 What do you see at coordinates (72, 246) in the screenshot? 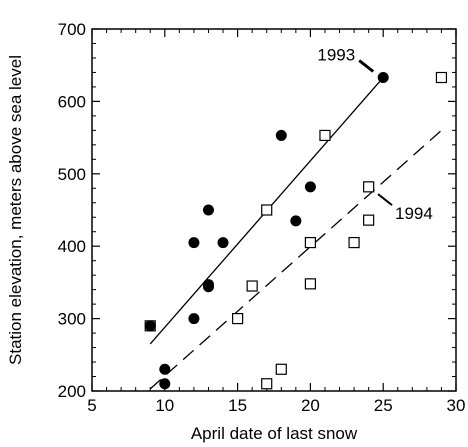
I see `y-tick-label: 400` at bounding box center [72, 246].